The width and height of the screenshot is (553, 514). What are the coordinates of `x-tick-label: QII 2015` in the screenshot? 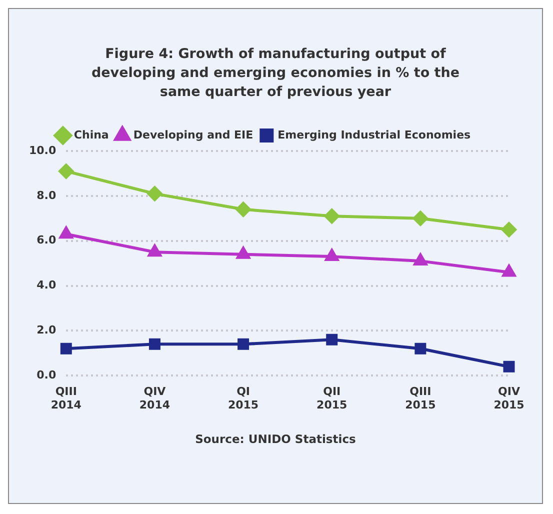 It's located at (332, 398).